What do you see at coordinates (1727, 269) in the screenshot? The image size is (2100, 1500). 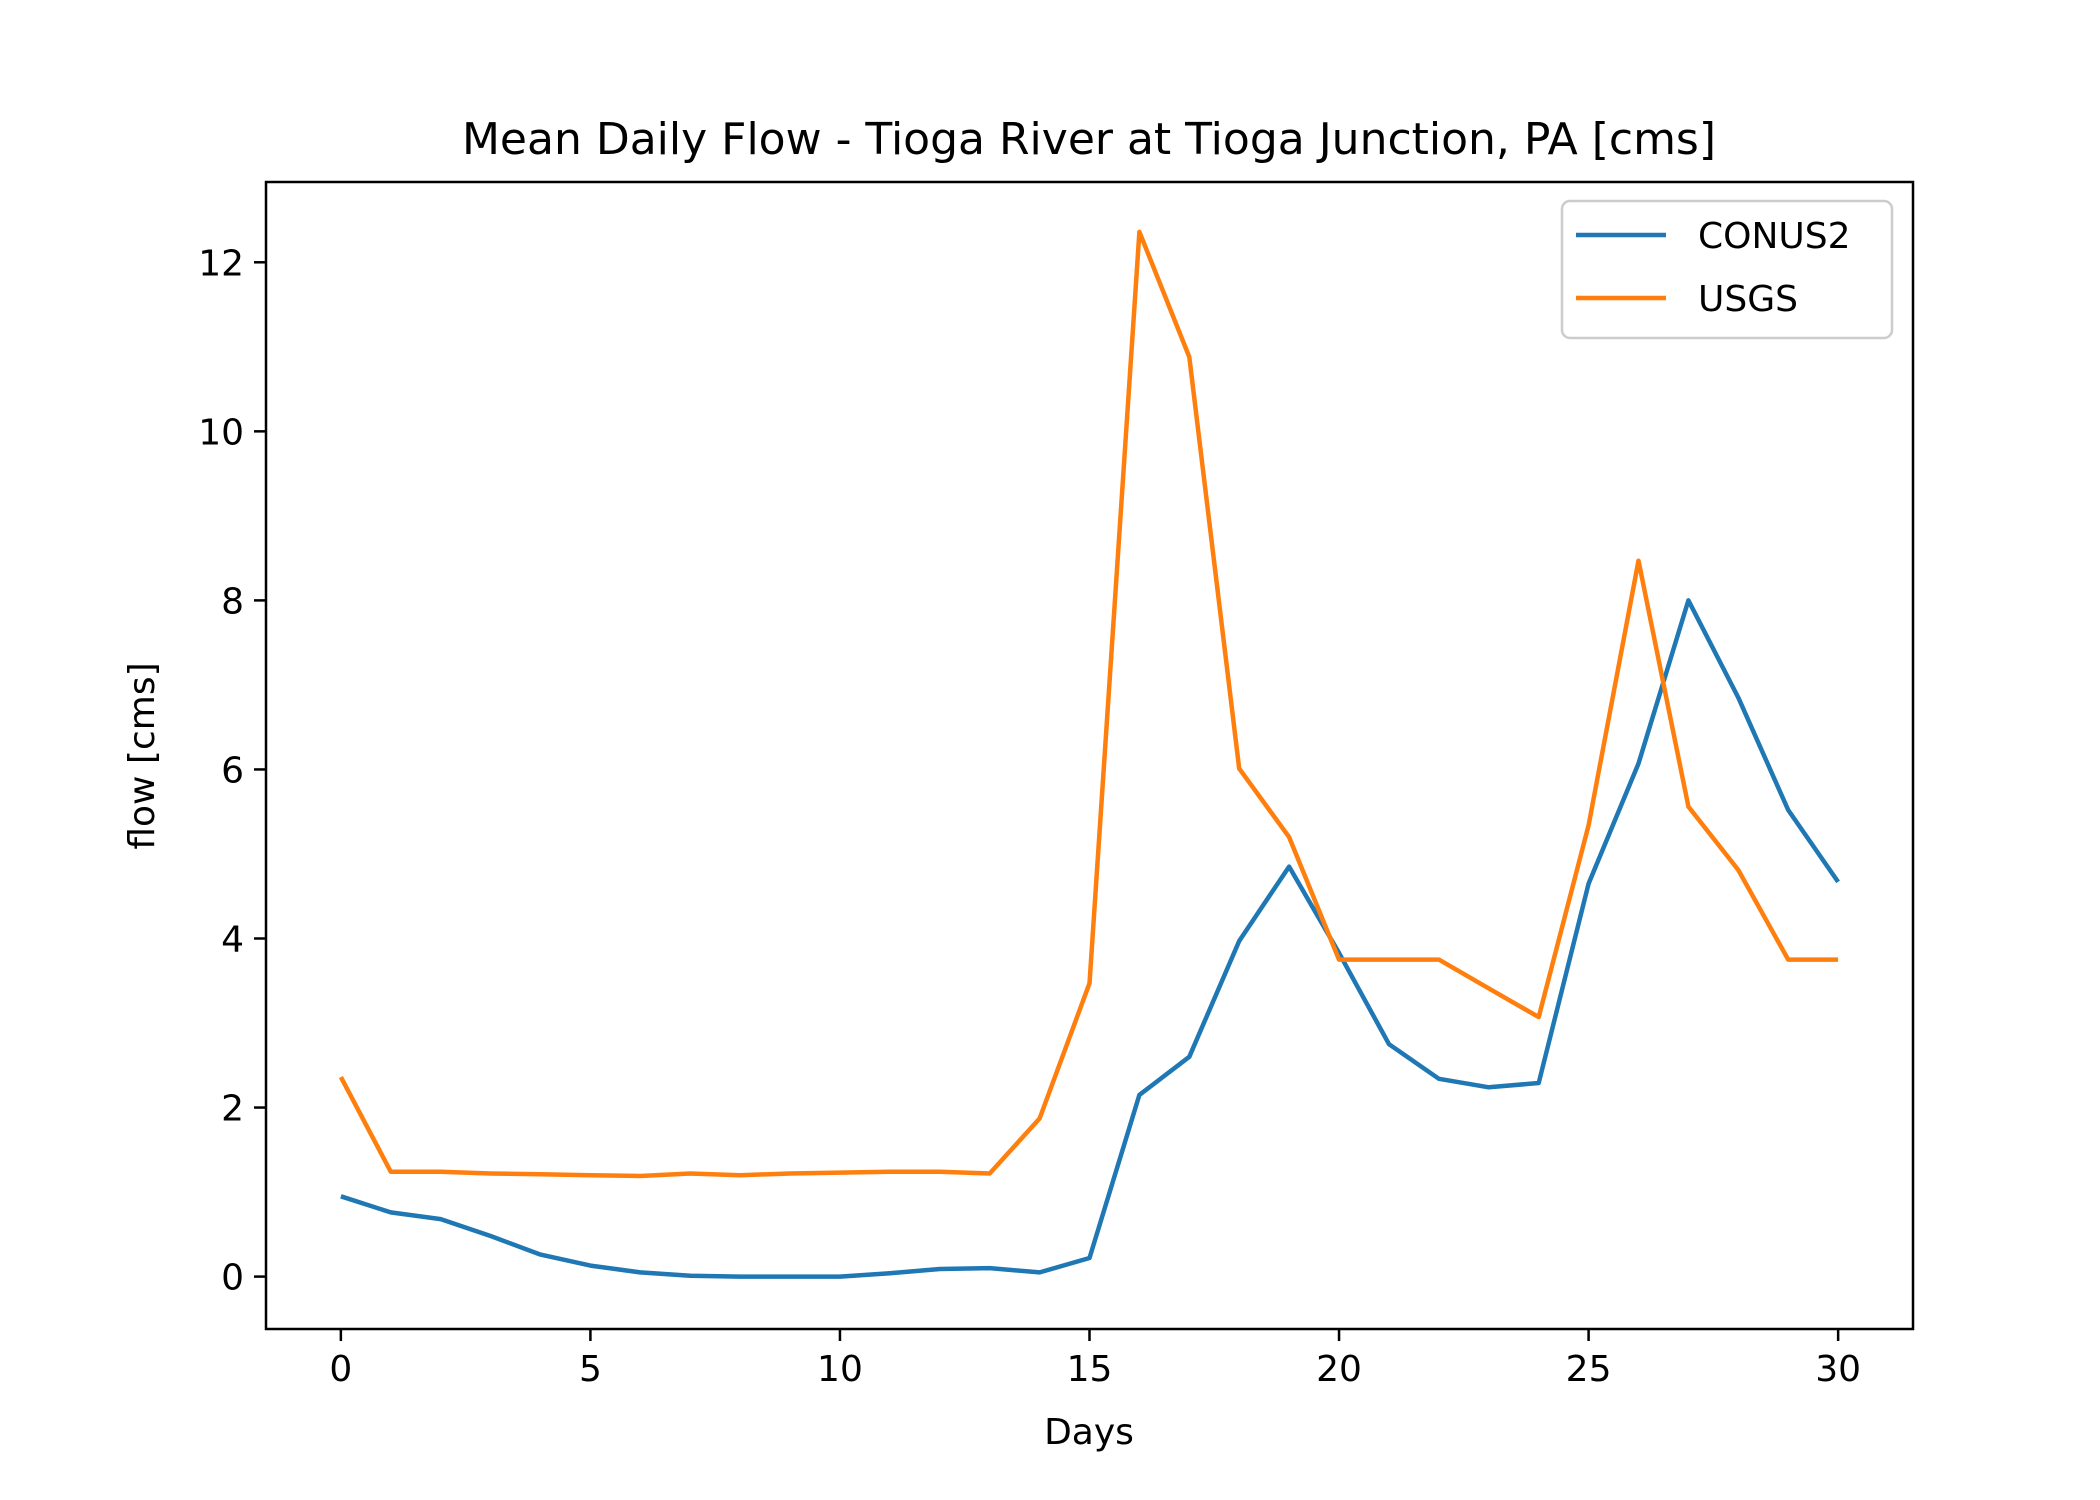 I see `legend: CONUS2 USGS` at bounding box center [1727, 269].